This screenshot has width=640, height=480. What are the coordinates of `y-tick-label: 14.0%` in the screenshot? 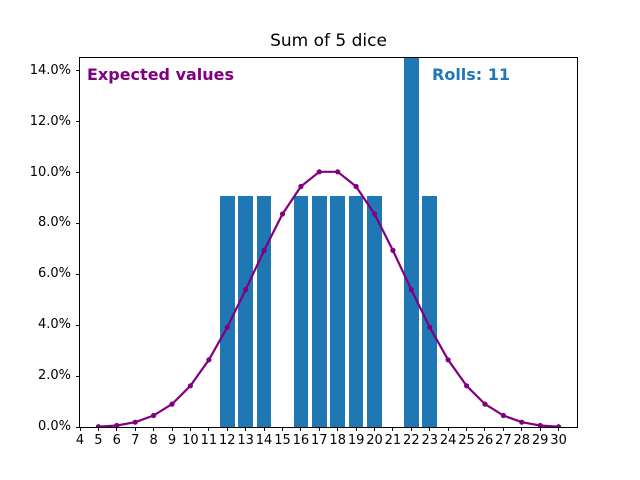 It's located at (50, 70).